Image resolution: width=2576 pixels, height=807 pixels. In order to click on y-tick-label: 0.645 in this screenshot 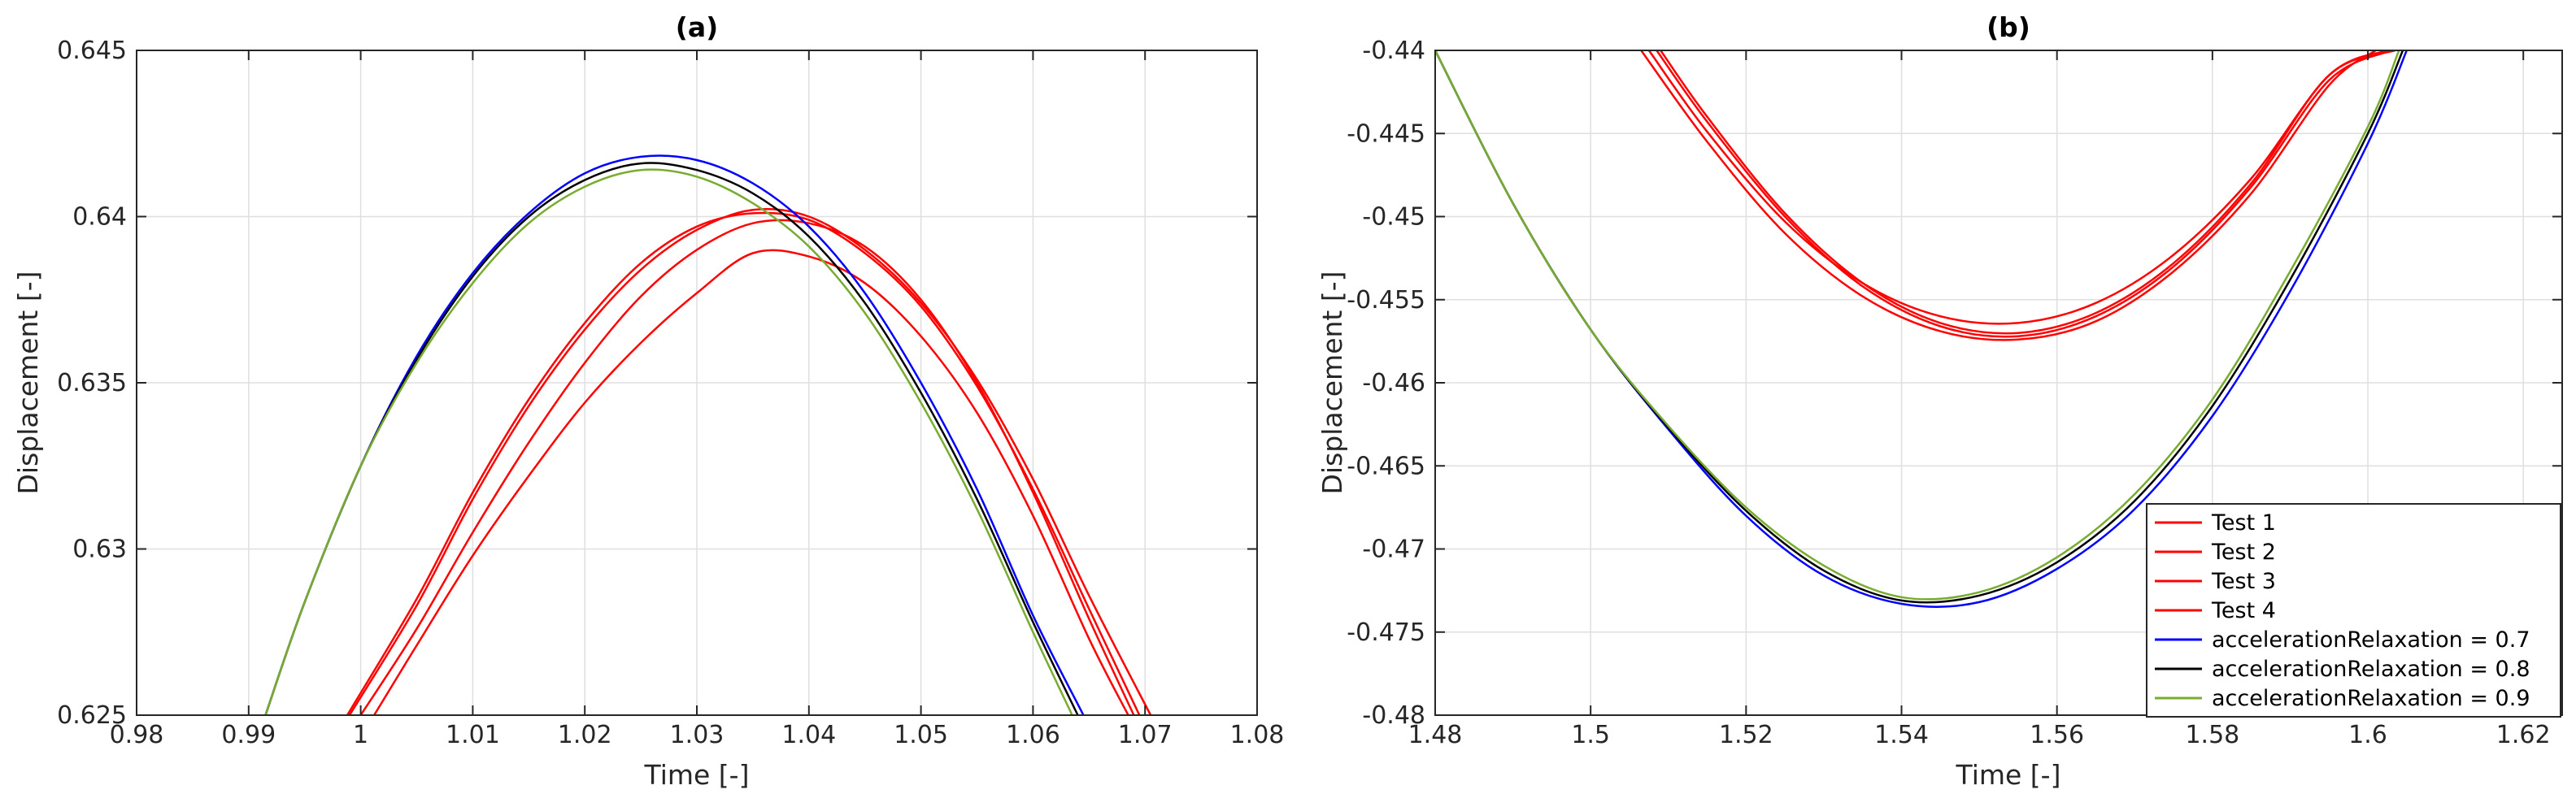, I will do `click(92, 51)`.